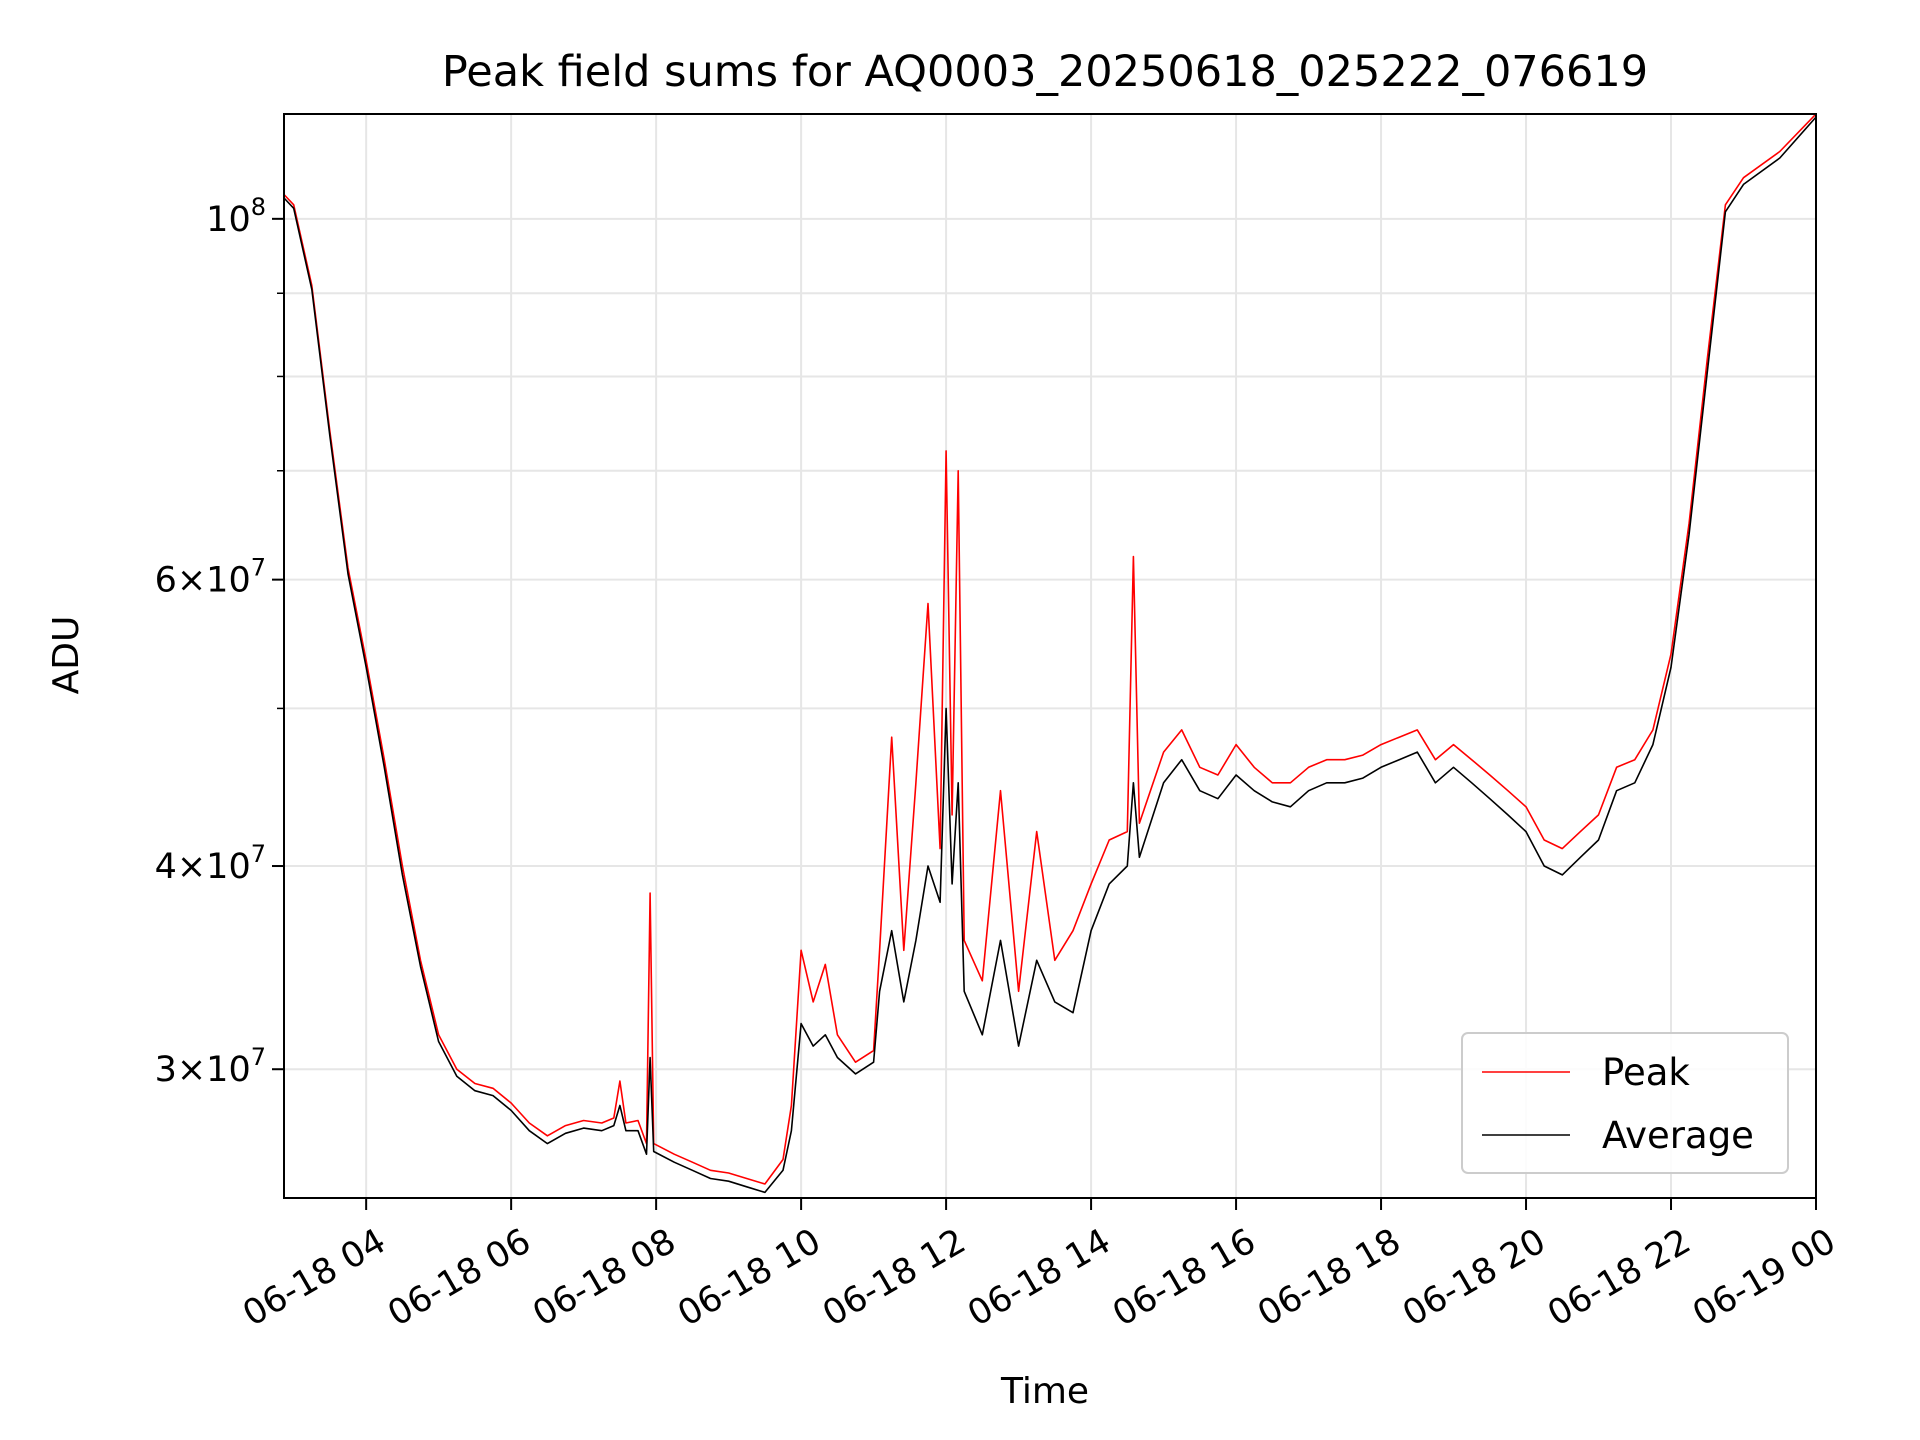 This screenshot has height=1440, width=1920. What do you see at coordinates (166, 581) in the screenshot?
I see `y-tick-mantissa: 6` at bounding box center [166, 581].